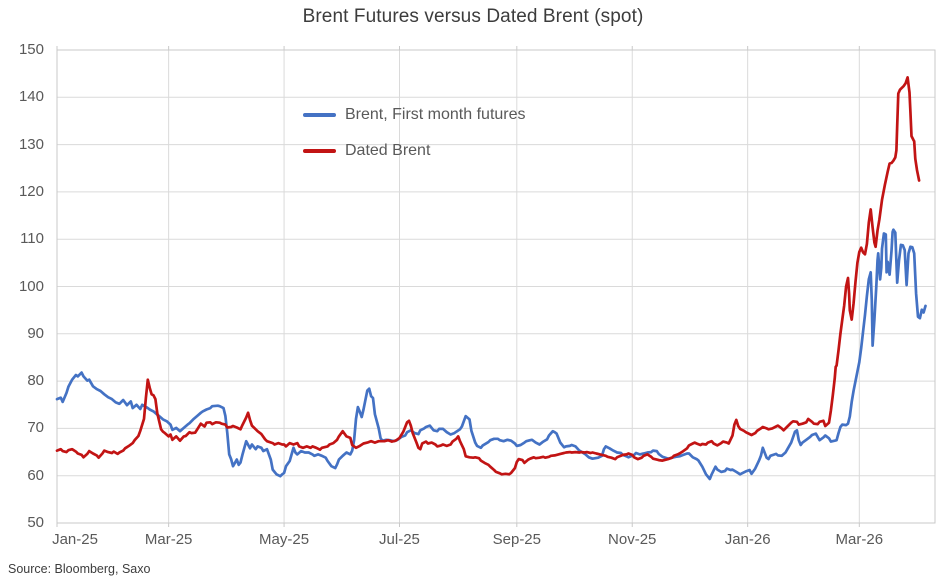 This screenshot has height=581, width=946. I want to click on y-axis-label-110: 110, so click(32, 239).